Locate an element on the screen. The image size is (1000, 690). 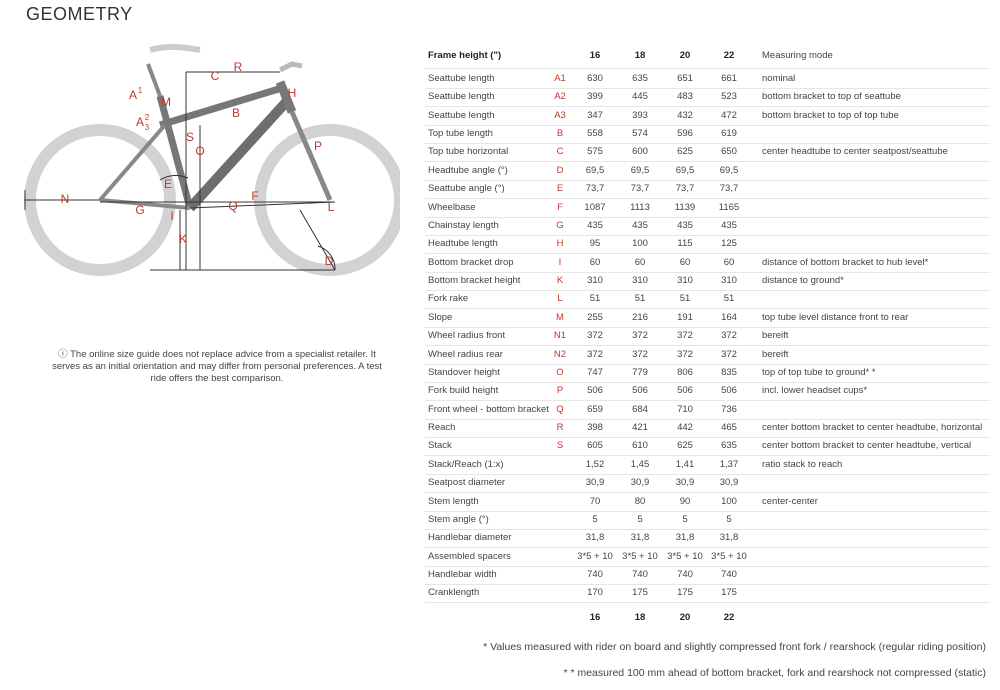
row-name: Wheelbase is located at coordinates (452, 207).